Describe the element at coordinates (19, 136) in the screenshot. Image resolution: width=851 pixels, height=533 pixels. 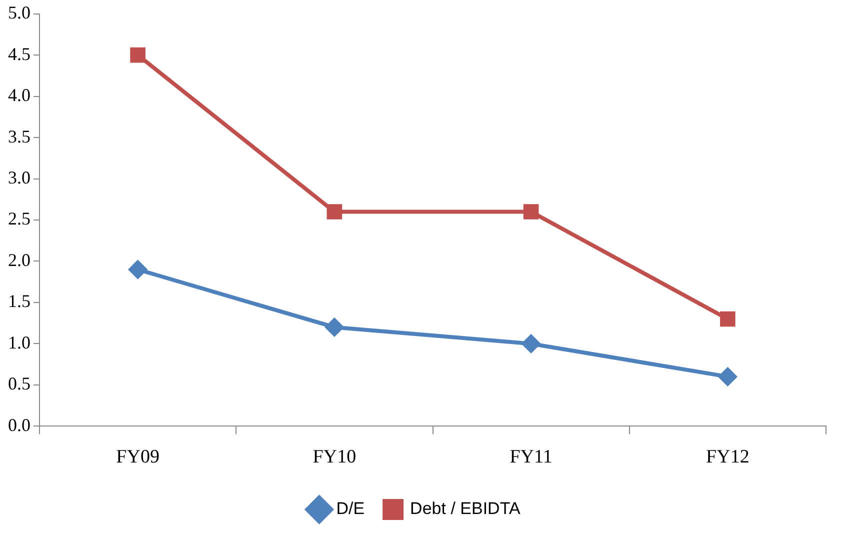
I see `y-tick-label: 3.5` at that location.